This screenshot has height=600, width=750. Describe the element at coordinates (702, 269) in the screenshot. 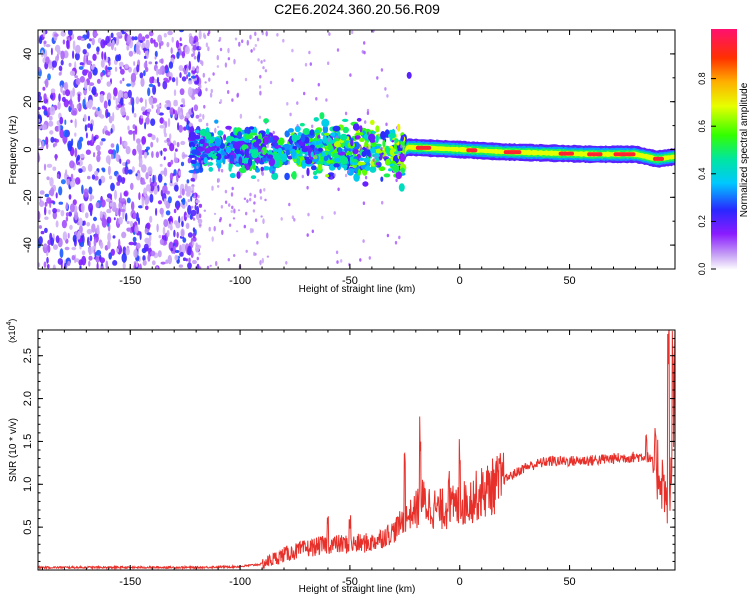

I see `colorbar-tick-label: 0.0` at that location.